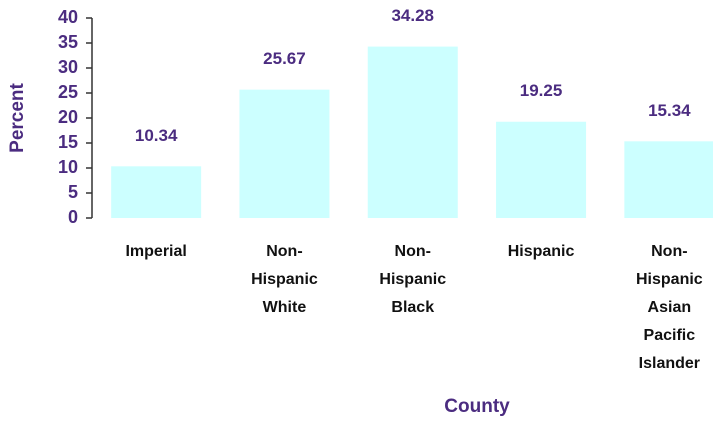 The width and height of the screenshot is (713, 422). Describe the element at coordinates (284, 58) in the screenshot. I see `value-label: 25.67` at that location.